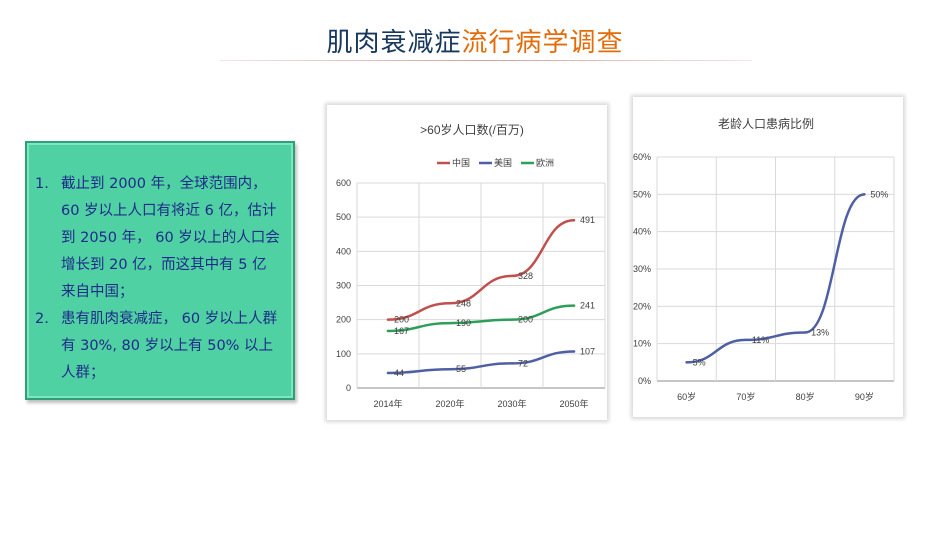  I want to click on x-tick-label: 2050年, so click(573, 403).